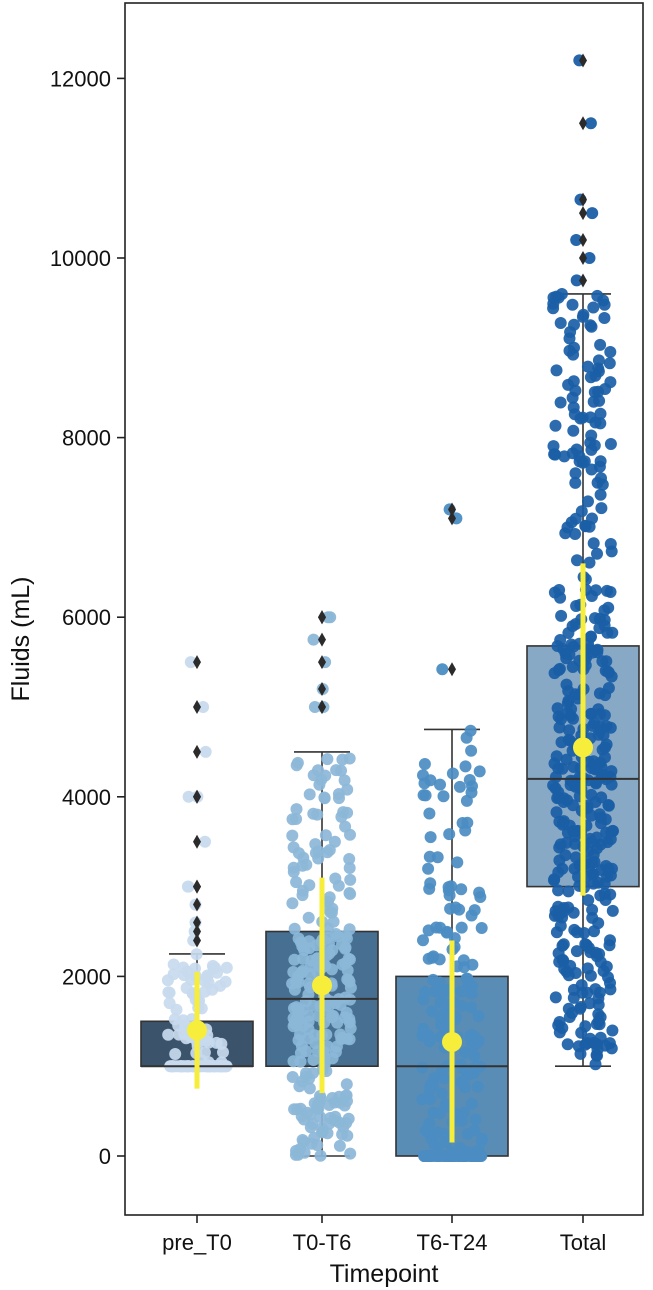  What do you see at coordinates (452, 832) in the screenshot?
I see `points-T6-T24` at bounding box center [452, 832].